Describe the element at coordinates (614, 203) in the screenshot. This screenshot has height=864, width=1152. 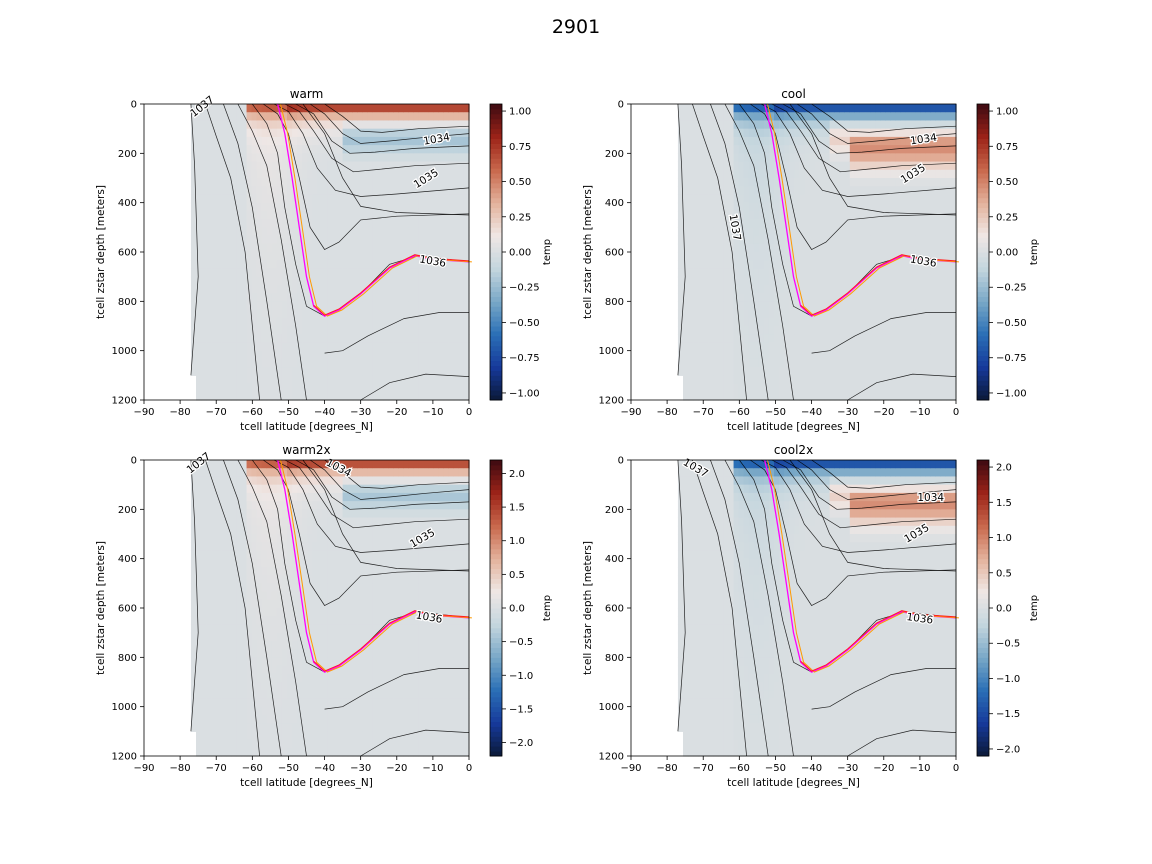
I see `y-tick-label: 400` at that location.